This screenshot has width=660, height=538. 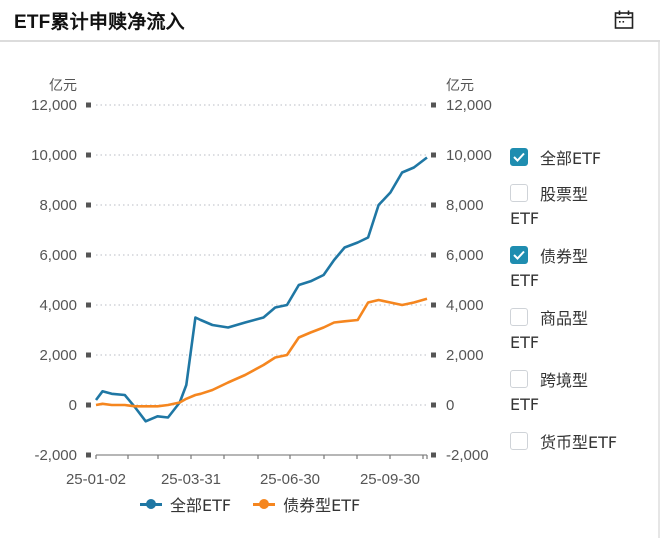 I want to click on x-tick-label: 25-01-02, so click(x=96, y=479).